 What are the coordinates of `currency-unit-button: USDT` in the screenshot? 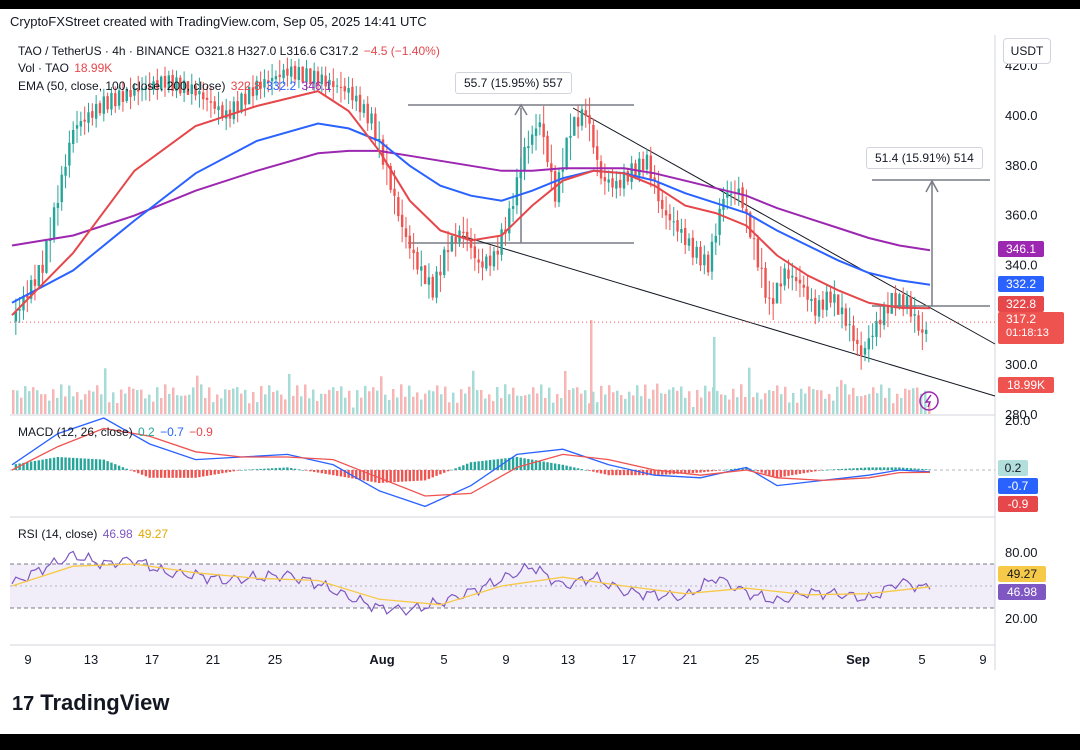 It's located at (1027, 51).